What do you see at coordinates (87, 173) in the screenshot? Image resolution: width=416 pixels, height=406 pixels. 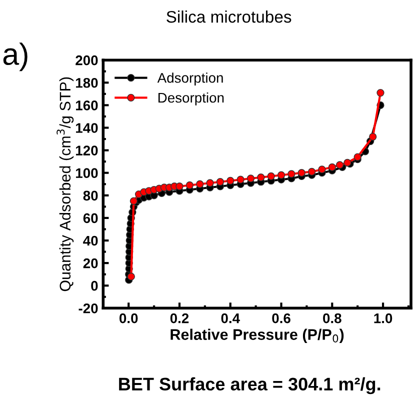 I see `y-tick-label: 100` at bounding box center [87, 173].